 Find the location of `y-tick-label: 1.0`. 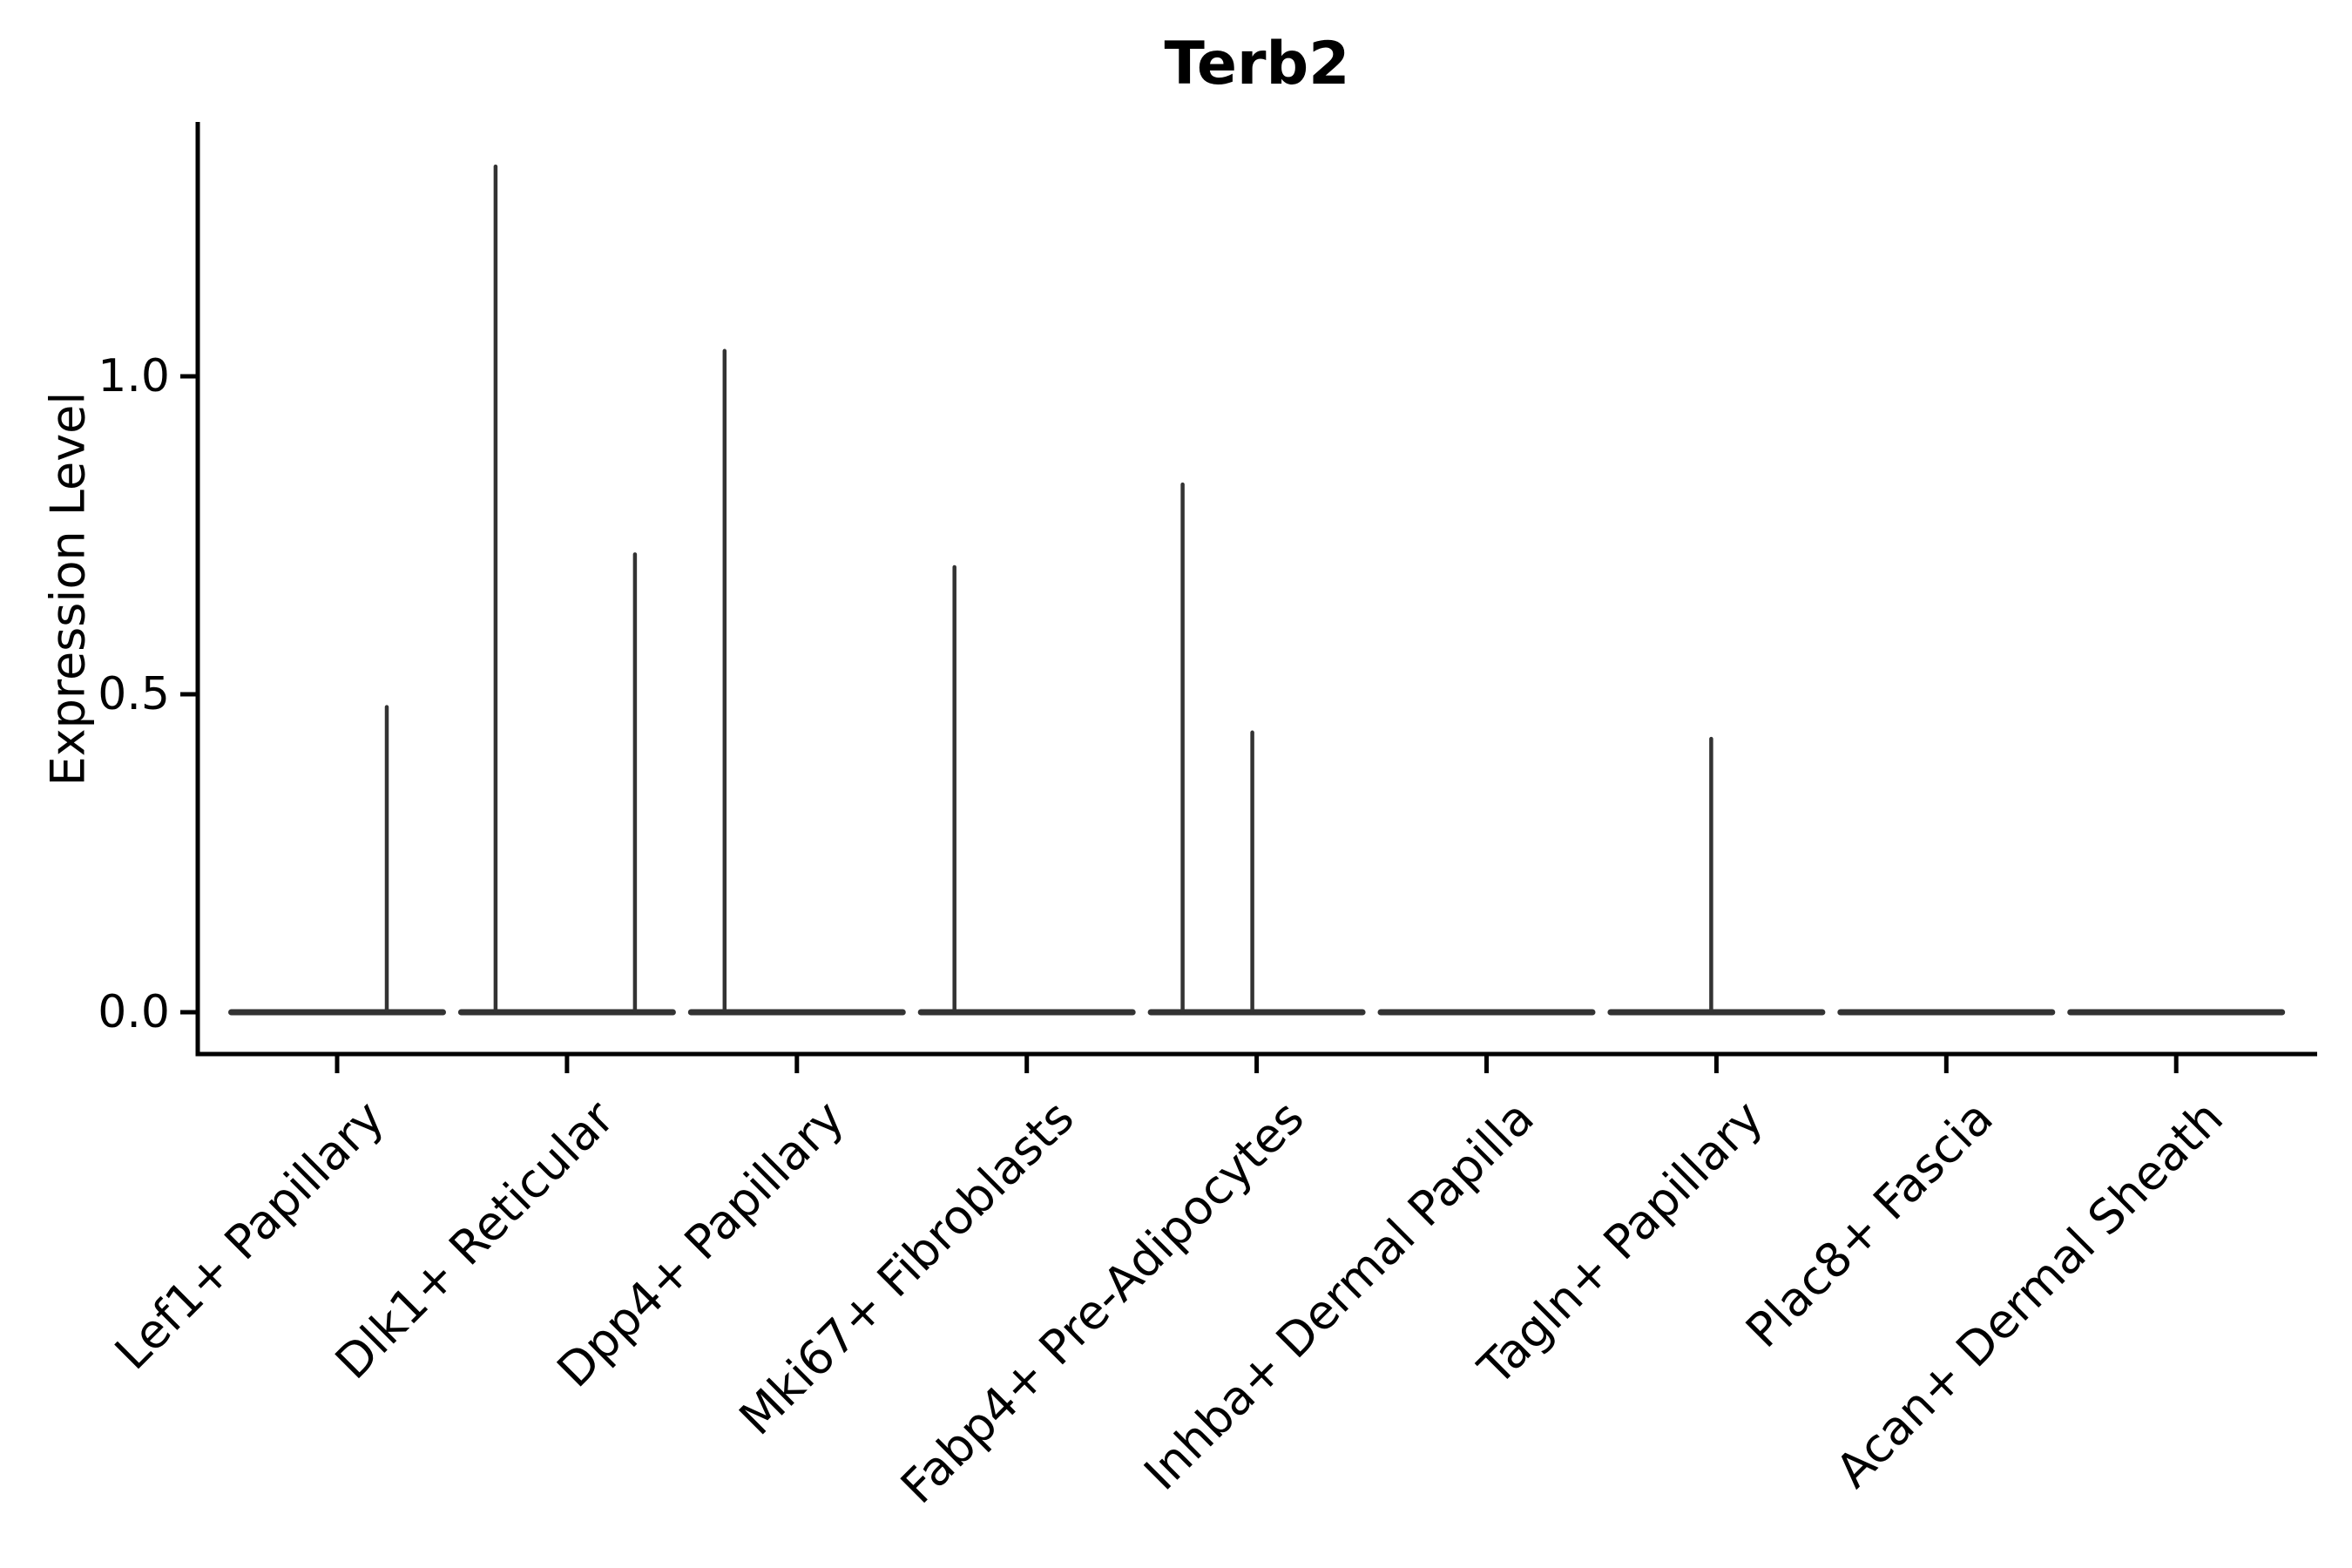

y-tick-label: 1.0 is located at coordinates (134, 376).